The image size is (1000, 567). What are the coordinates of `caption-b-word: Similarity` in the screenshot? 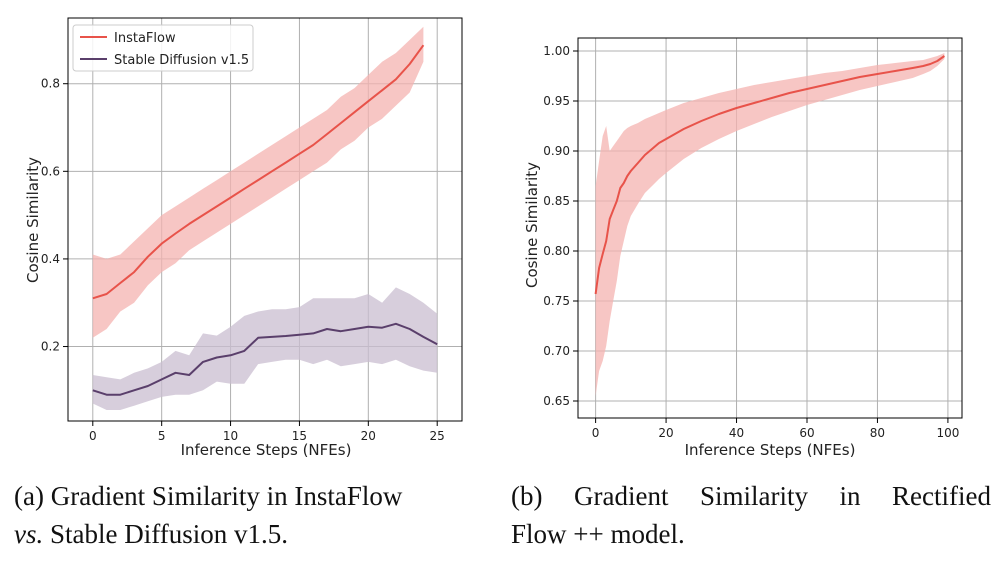 It's located at (753, 496).